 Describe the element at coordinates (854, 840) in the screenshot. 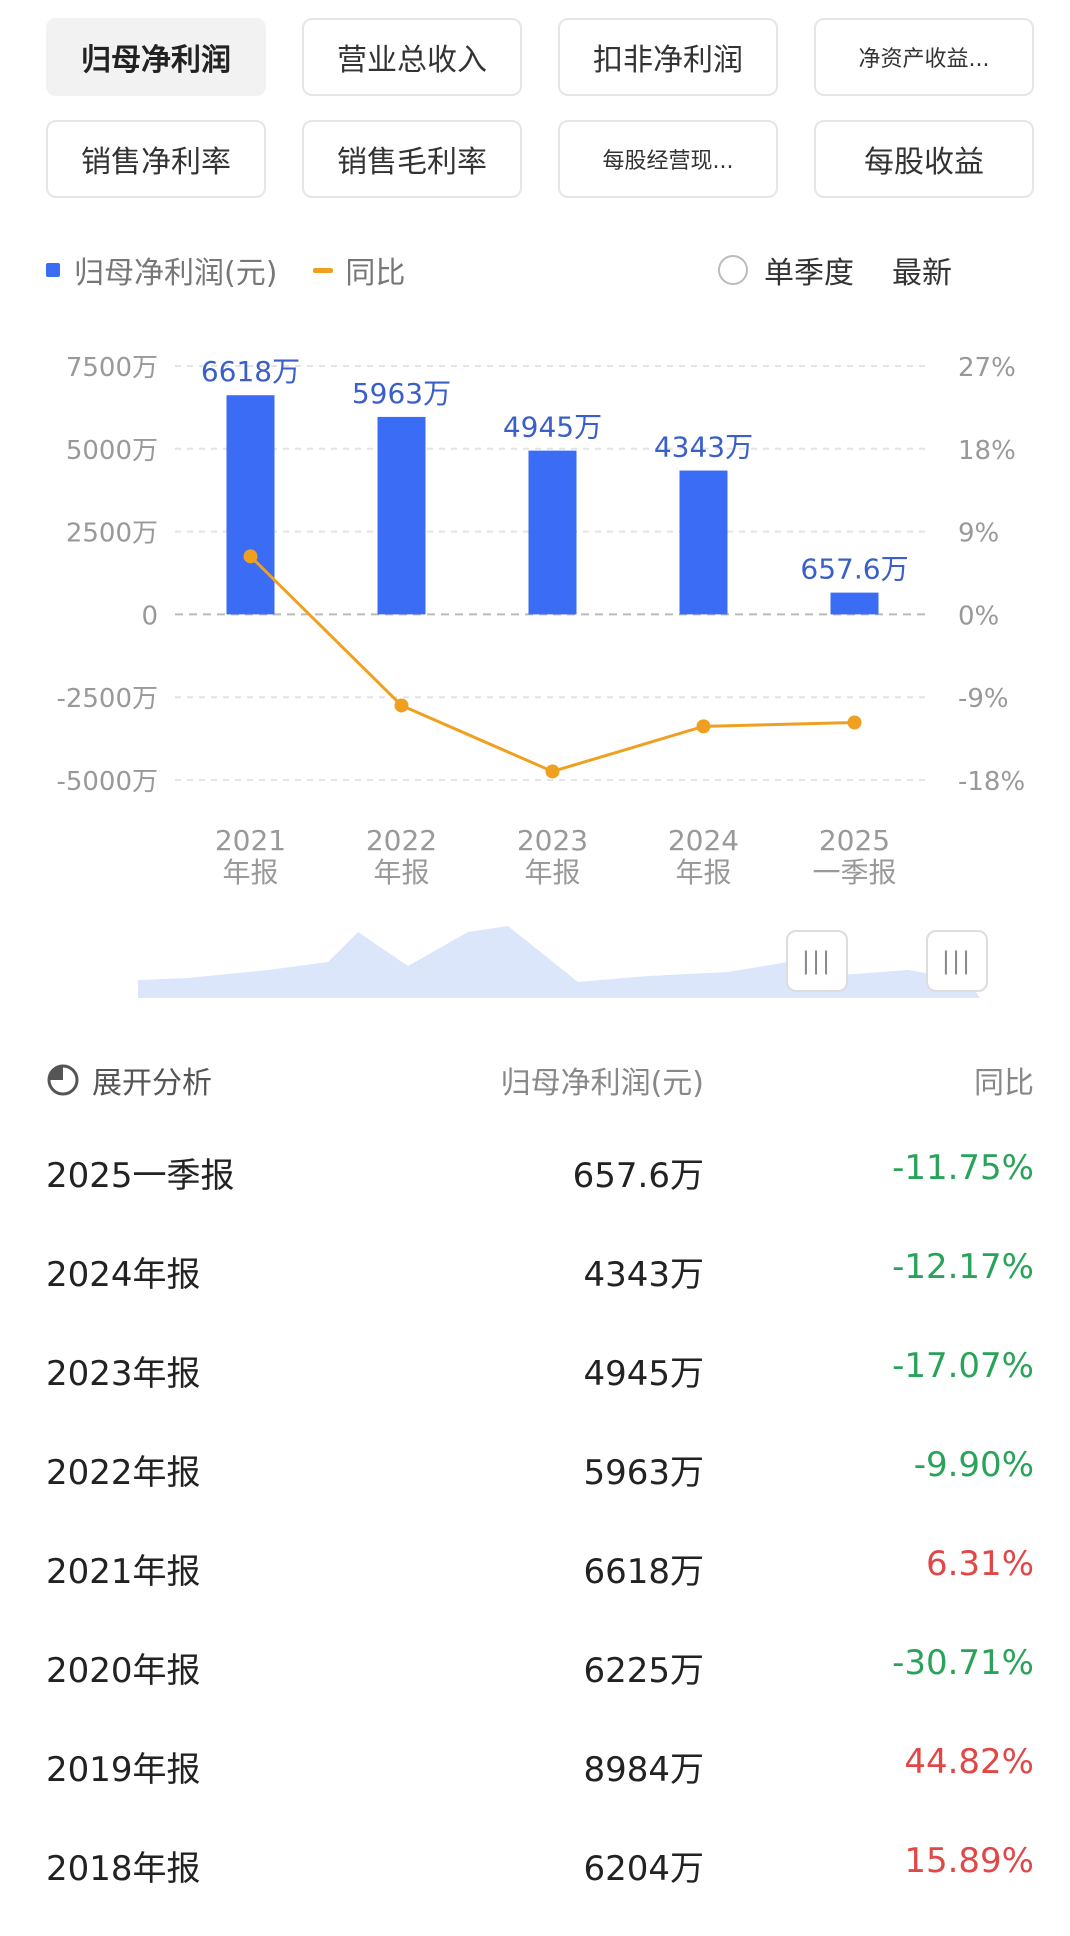

I see `x-axis-tick-label: 2025` at that location.